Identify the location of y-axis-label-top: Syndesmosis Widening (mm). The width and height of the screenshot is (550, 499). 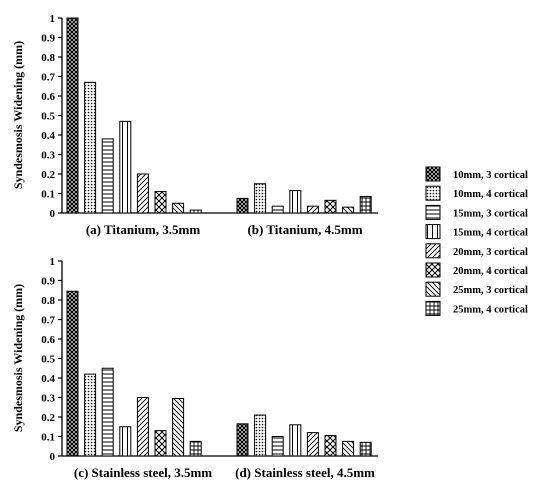
(18, 115).